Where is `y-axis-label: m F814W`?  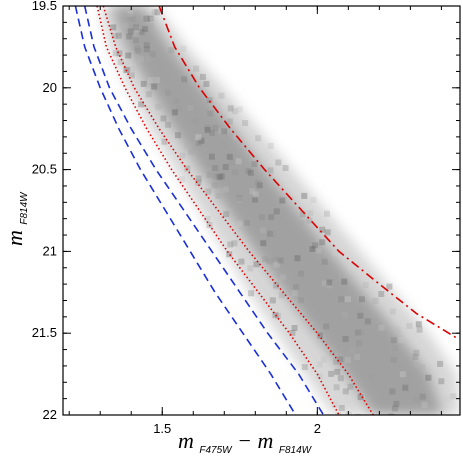
y-axis-label: m F814W is located at coordinates (16, 218).